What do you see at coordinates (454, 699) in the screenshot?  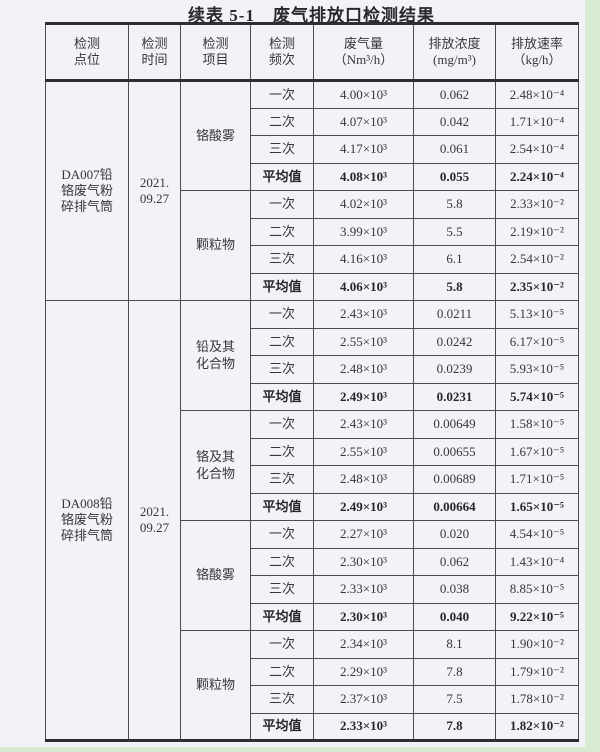 I see `cell-concentration: 7.5` at bounding box center [454, 699].